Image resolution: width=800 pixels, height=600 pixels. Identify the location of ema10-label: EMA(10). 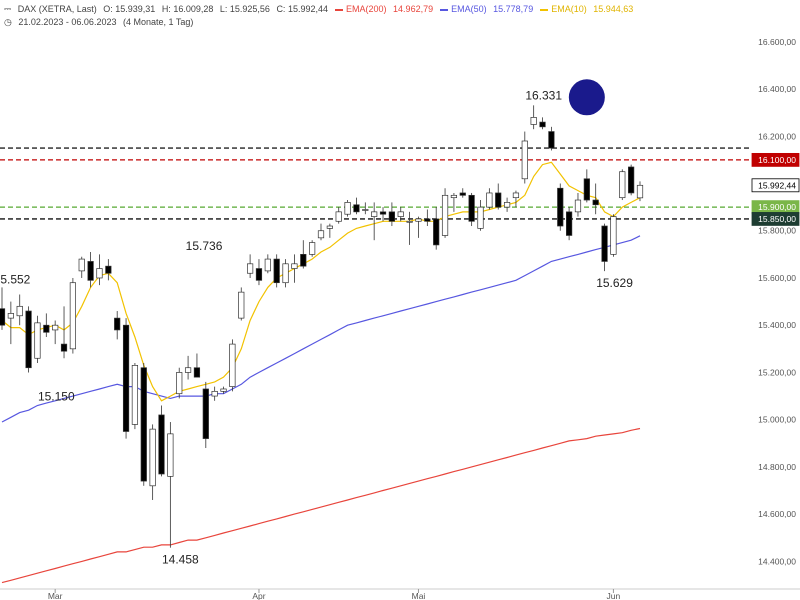
(569, 9).